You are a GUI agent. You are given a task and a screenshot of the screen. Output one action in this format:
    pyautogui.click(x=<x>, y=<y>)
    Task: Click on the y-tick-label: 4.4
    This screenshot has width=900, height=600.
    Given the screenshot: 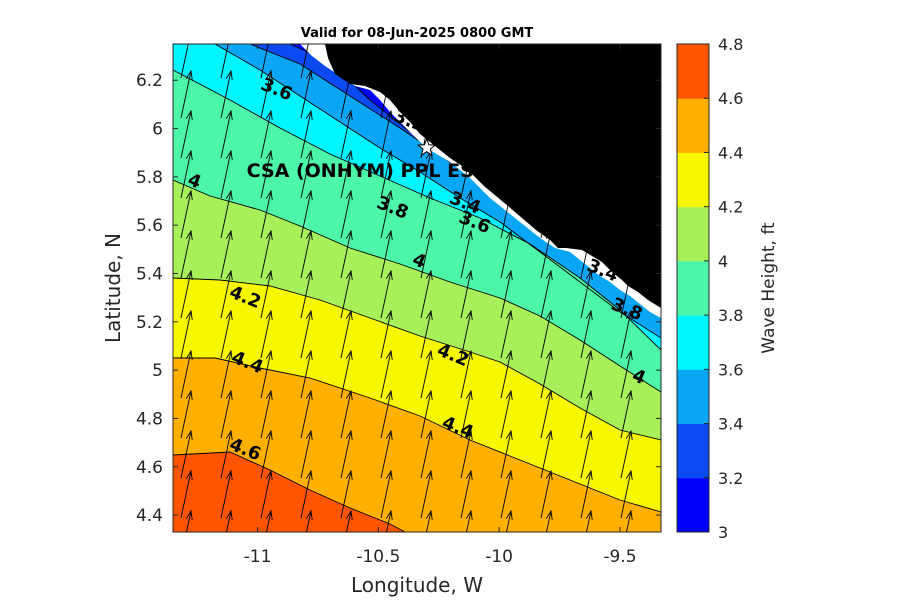 What is the action you would take?
    pyautogui.click(x=149, y=516)
    